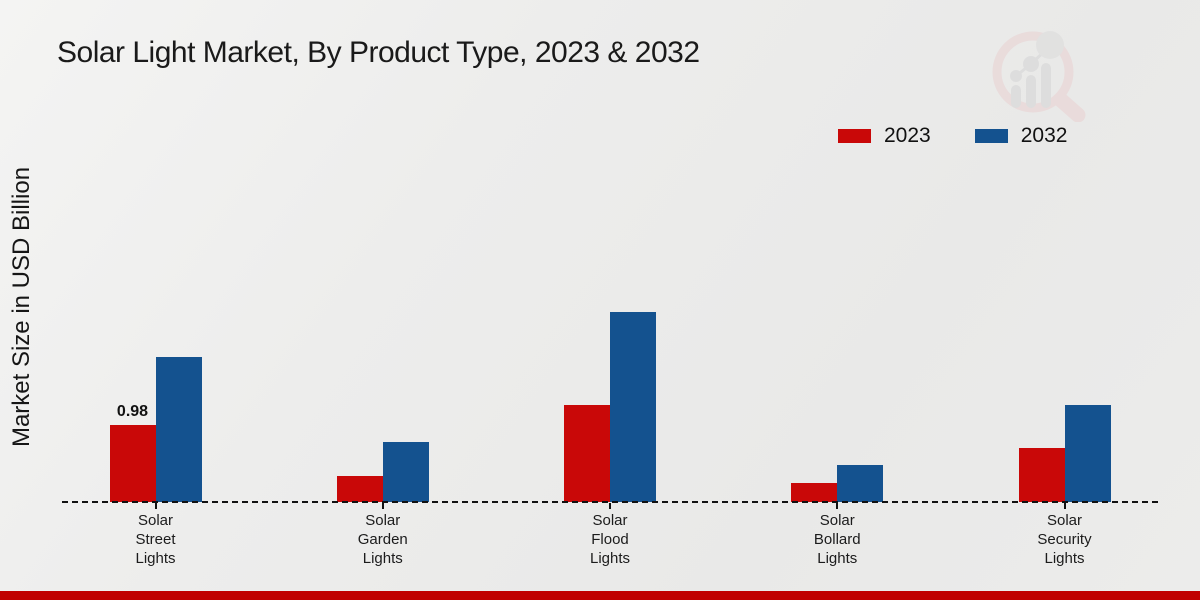  I want to click on x-category-label: Solar Garden Lights, so click(382, 539).